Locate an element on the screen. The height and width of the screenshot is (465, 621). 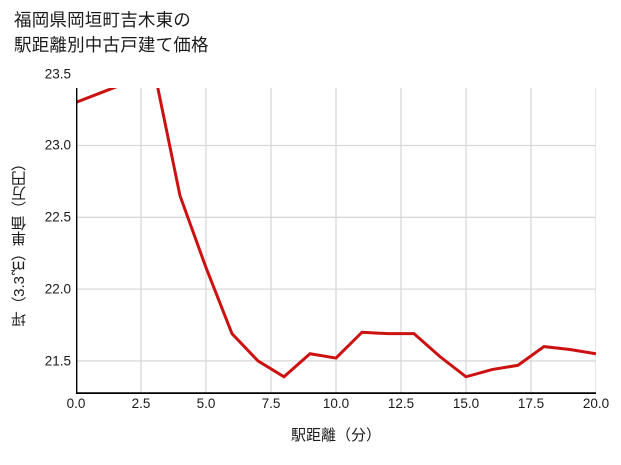
y-tick-label: 23.5 is located at coordinates (57, 74).